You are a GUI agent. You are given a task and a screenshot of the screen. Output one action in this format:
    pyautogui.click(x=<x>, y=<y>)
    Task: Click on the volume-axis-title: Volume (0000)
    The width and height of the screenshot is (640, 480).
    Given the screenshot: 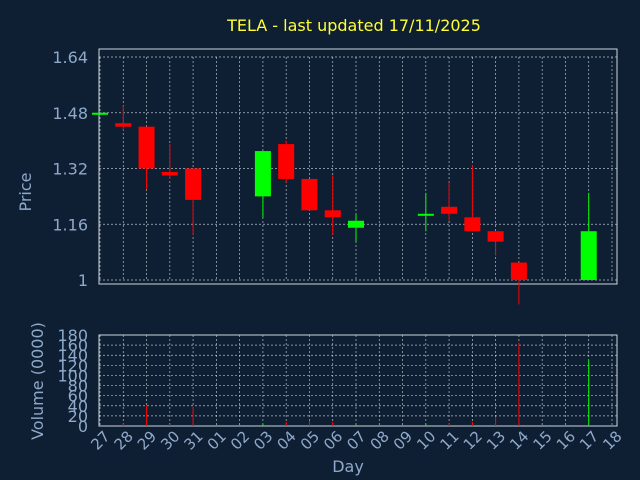 What is the action you would take?
    pyautogui.click(x=37, y=381)
    